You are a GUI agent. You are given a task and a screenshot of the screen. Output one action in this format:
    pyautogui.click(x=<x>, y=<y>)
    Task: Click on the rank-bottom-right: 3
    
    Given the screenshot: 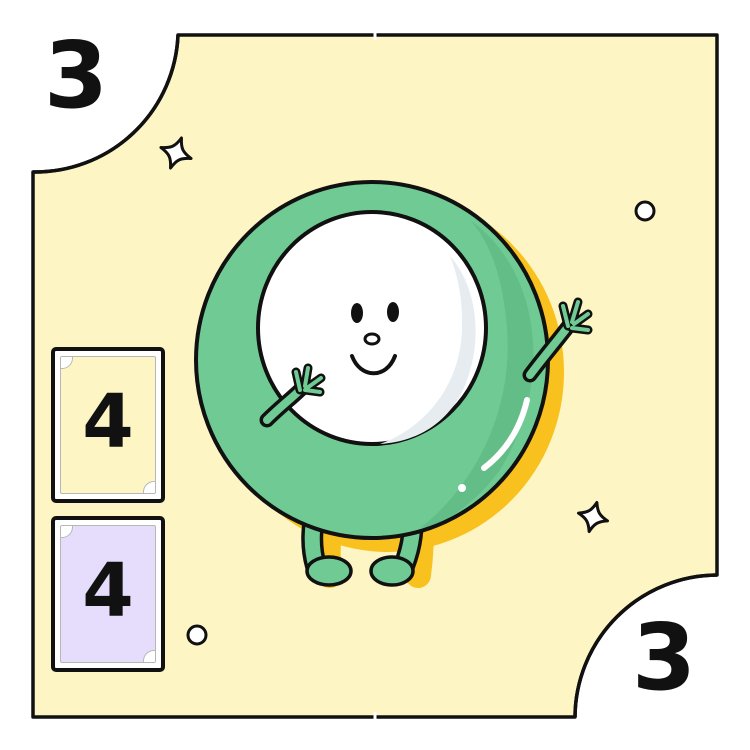 What is the action you would take?
    pyautogui.click(x=664, y=657)
    